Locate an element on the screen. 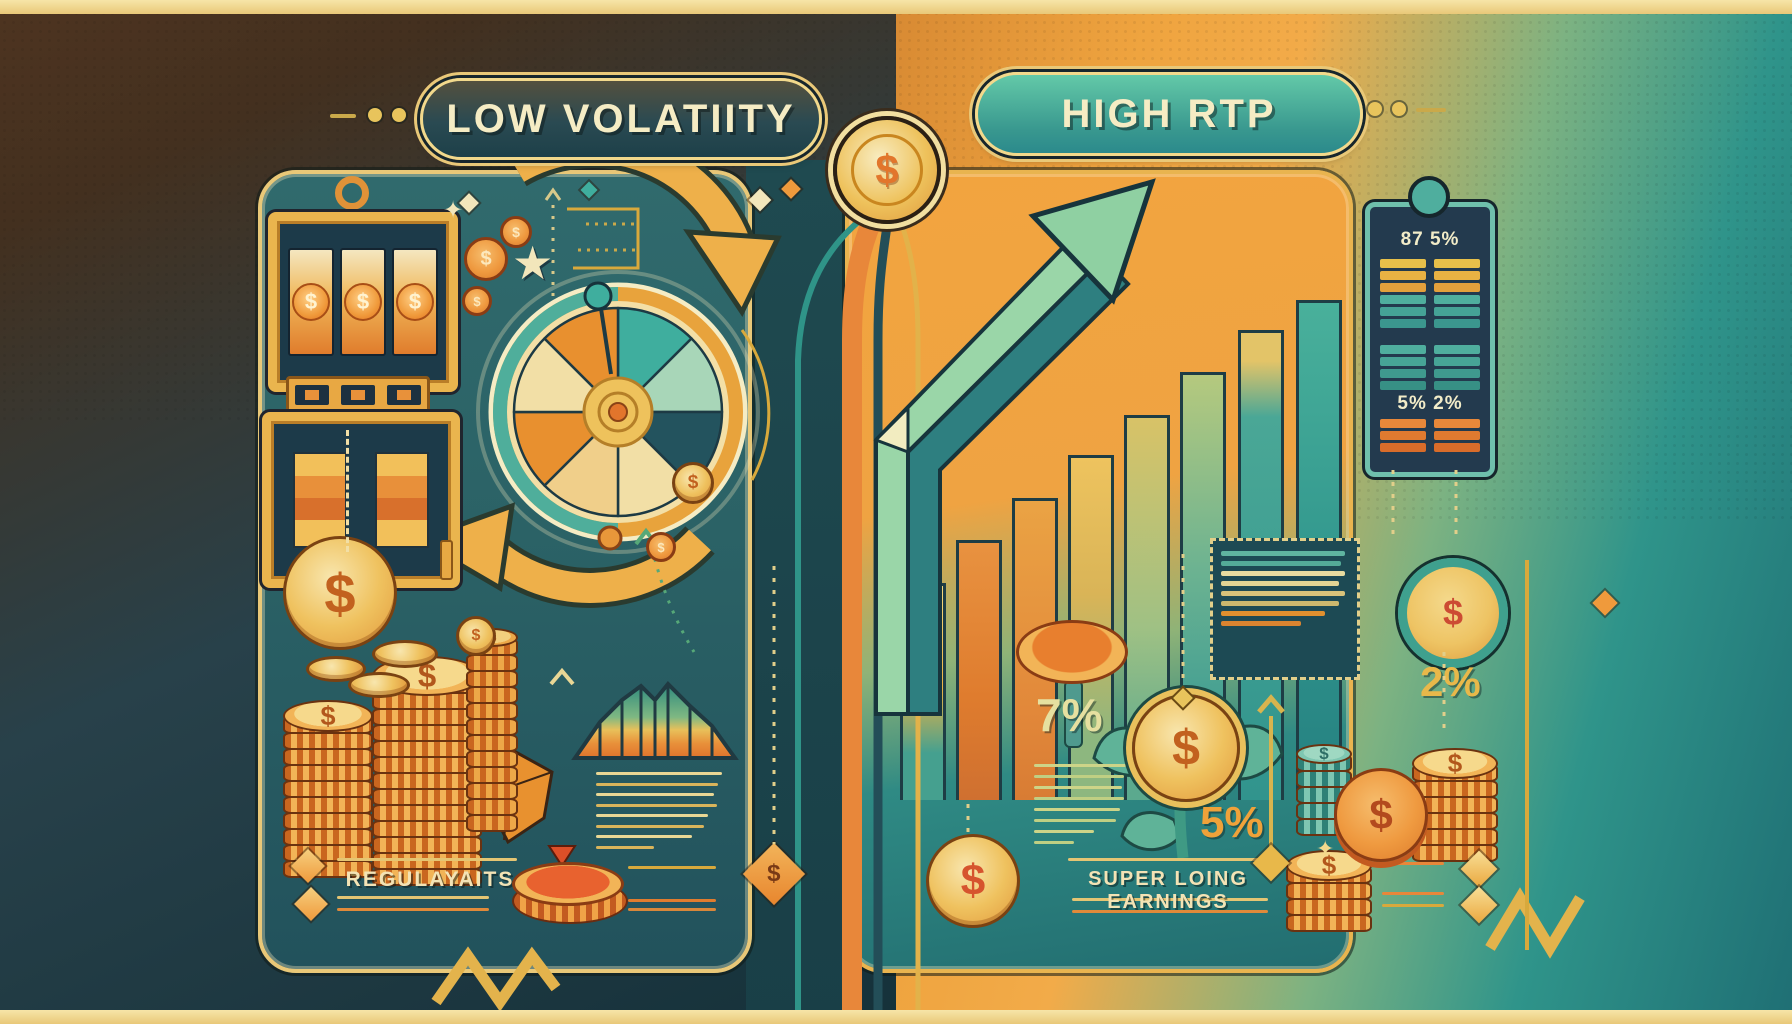 This screenshot has width=1792, height=1024. coin-flat-orange is located at coordinates (1072, 652).